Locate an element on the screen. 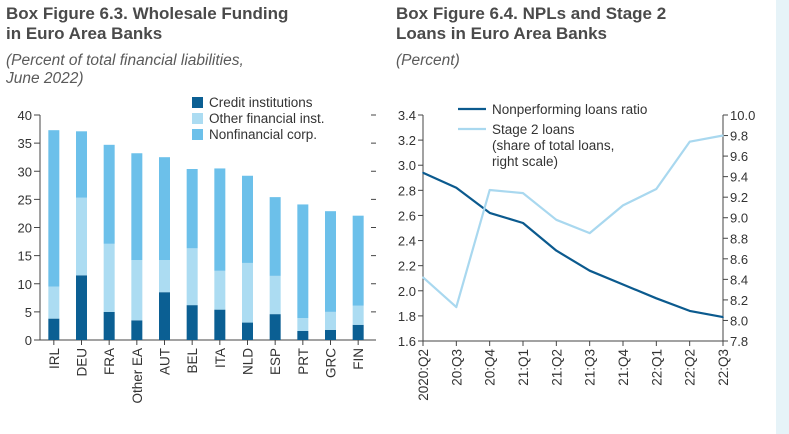 The image size is (789, 434). right-chart-left-y-tick-label: 3.2 is located at coordinates (407, 140).